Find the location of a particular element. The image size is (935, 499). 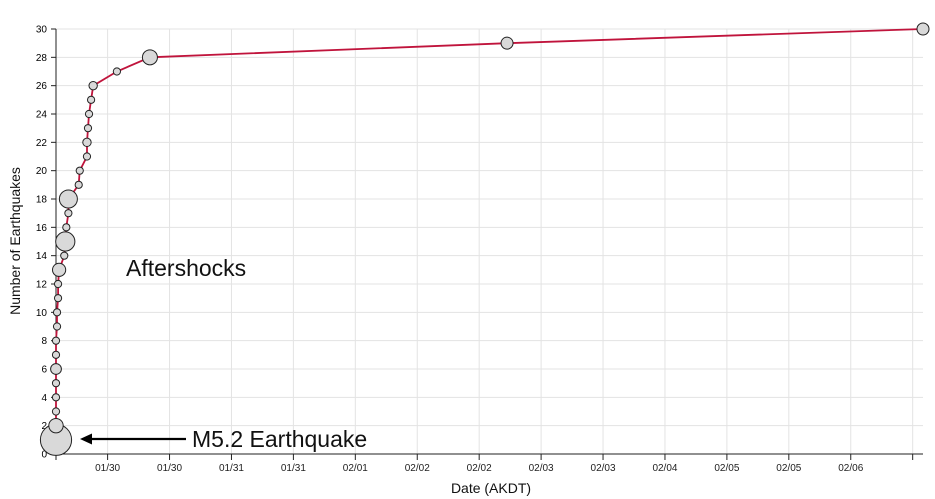

mainshock-arrowhead is located at coordinates (86, 439).